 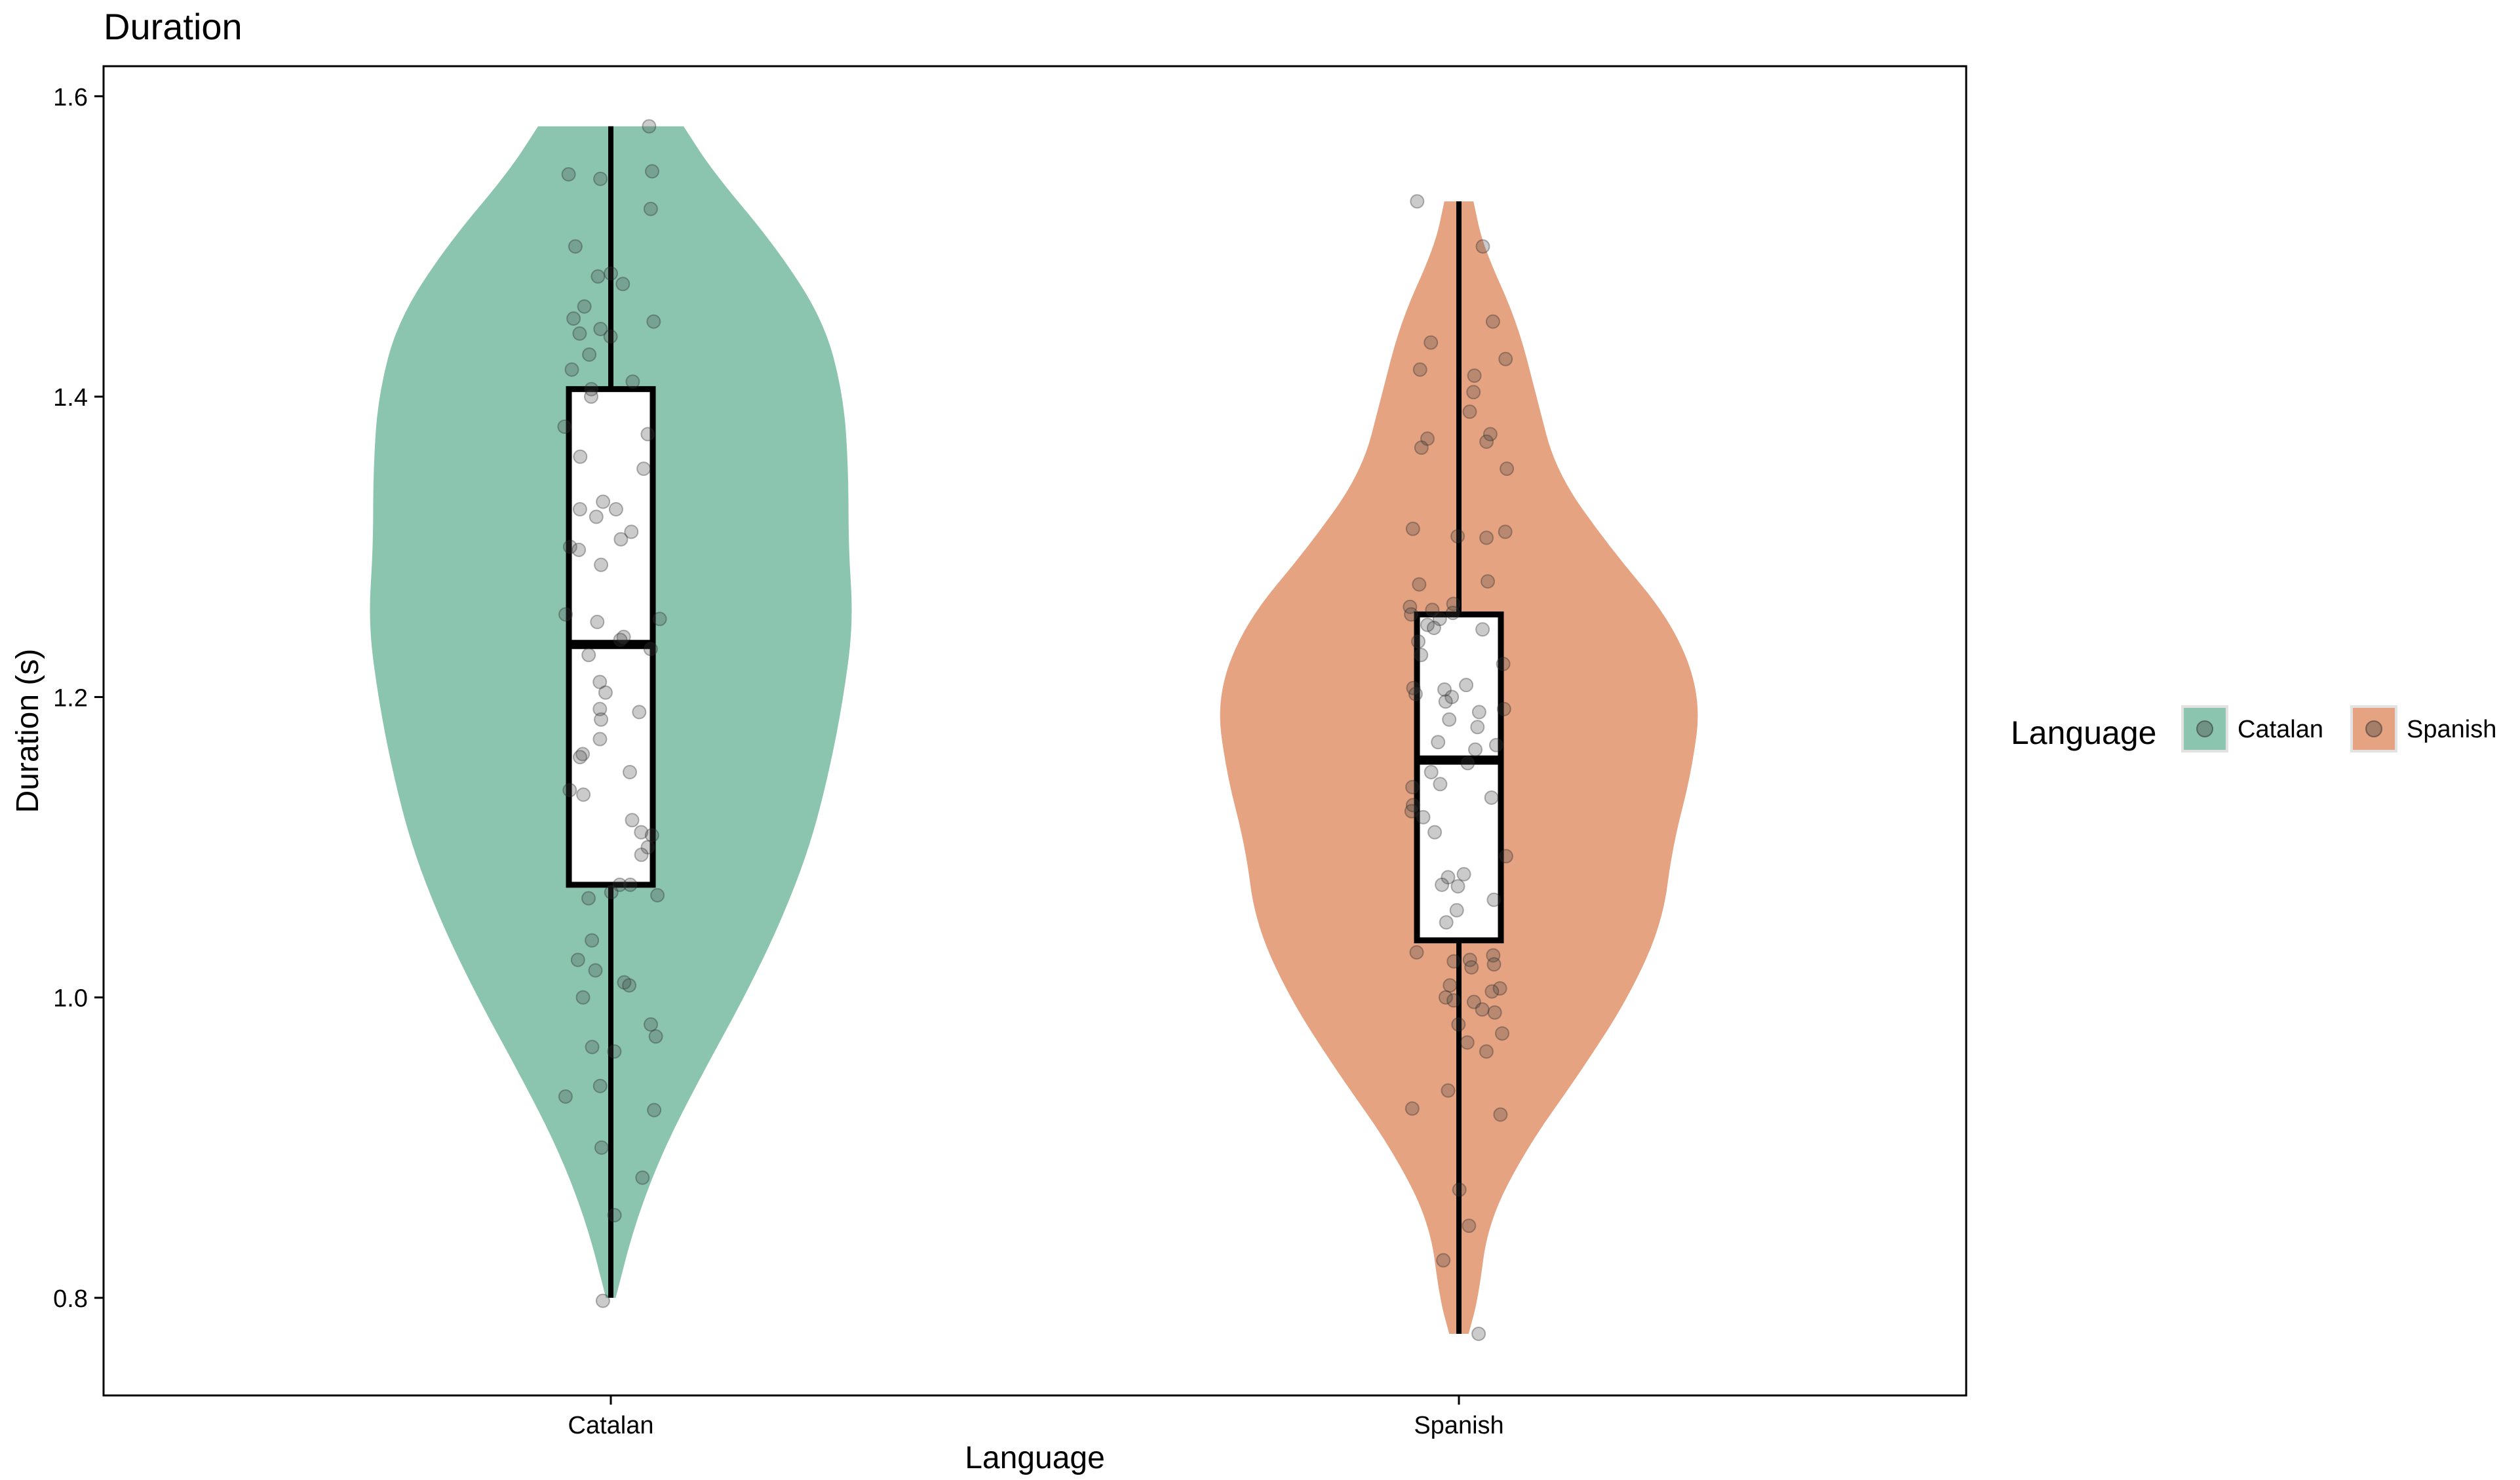 What do you see at coordinates (70, 999) in the screenshot?
I see `y-tick-label: 1.0` at bounding box center [70, 999].